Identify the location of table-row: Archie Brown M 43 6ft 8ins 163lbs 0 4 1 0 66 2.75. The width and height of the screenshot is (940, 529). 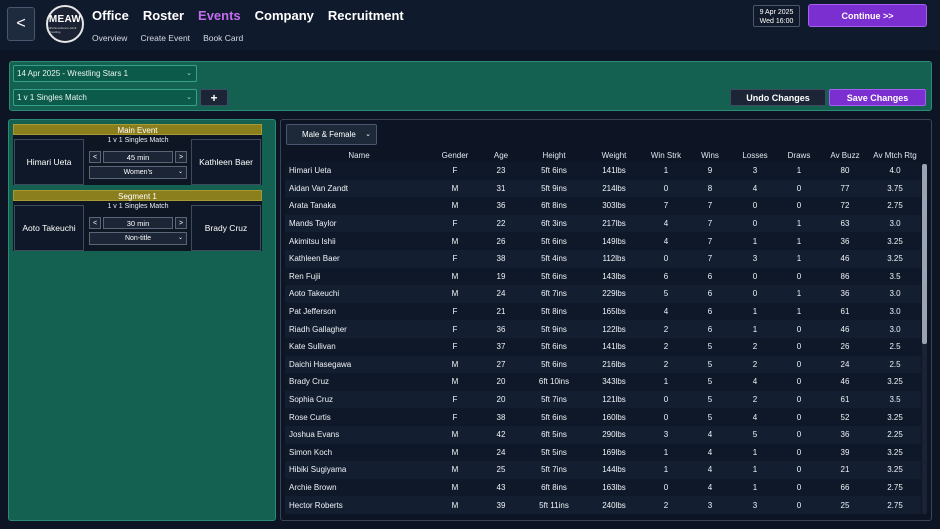
(603, 487).